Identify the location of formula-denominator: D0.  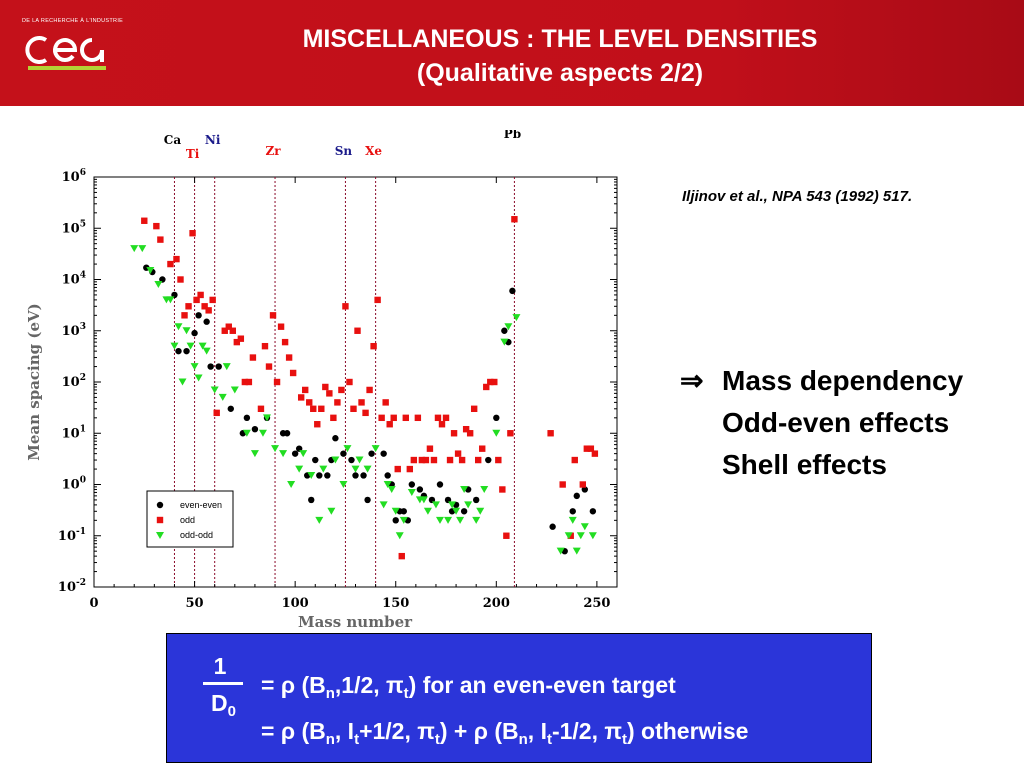
(223, 705).